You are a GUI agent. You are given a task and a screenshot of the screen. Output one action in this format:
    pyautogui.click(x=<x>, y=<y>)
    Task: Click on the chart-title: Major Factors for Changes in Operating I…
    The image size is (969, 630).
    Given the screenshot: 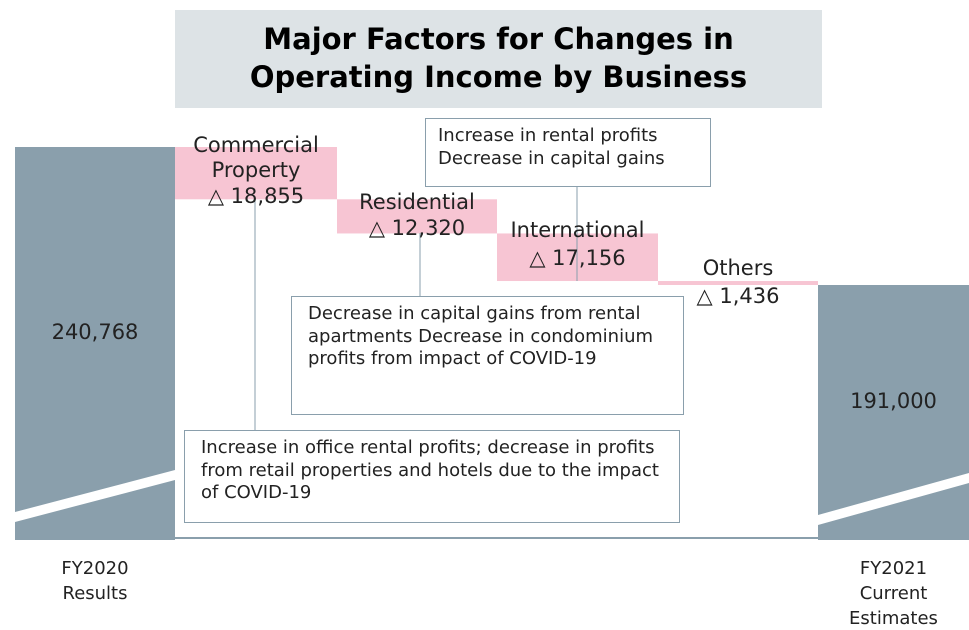 What is the action you would take?
    pyautogui.click(x=498, y=59)
    